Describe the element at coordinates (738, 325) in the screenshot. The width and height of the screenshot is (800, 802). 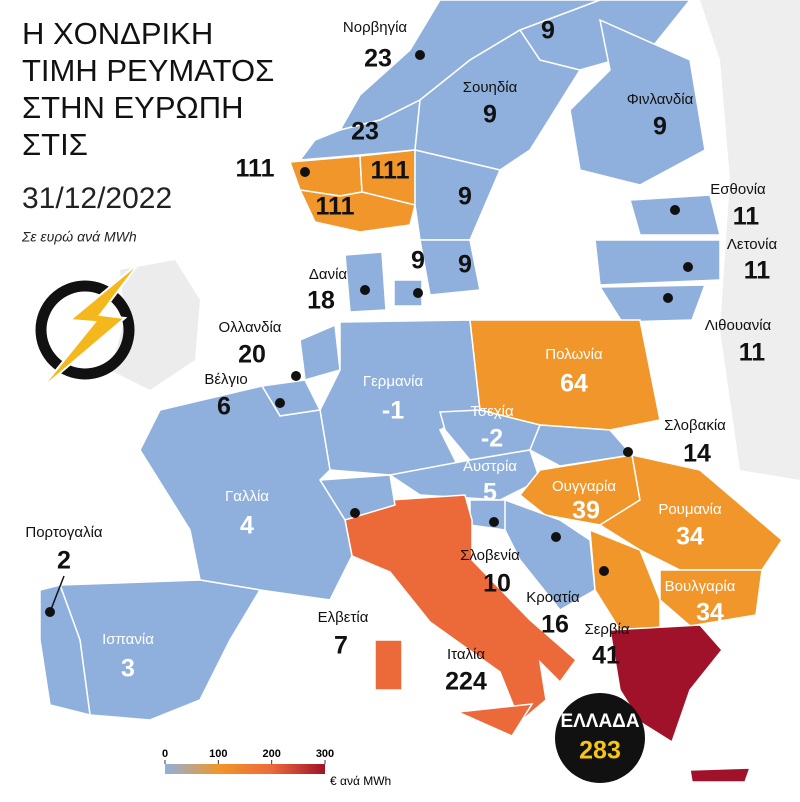
I see `region-name: Λιθουανία` at that location.